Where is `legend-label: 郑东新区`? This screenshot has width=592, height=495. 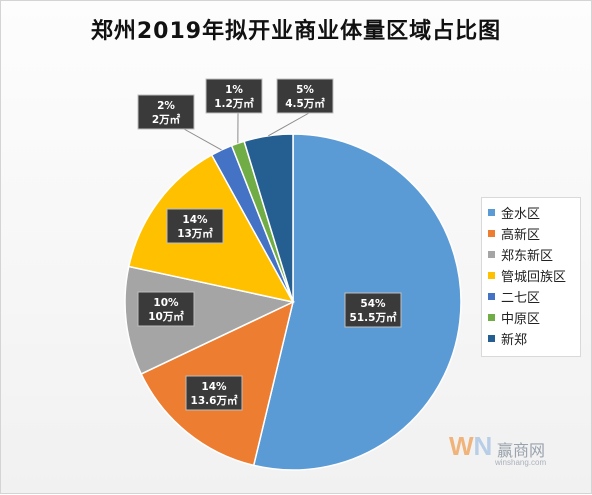 legend-label: 郑东新区 is located at coordinates (527, 254).